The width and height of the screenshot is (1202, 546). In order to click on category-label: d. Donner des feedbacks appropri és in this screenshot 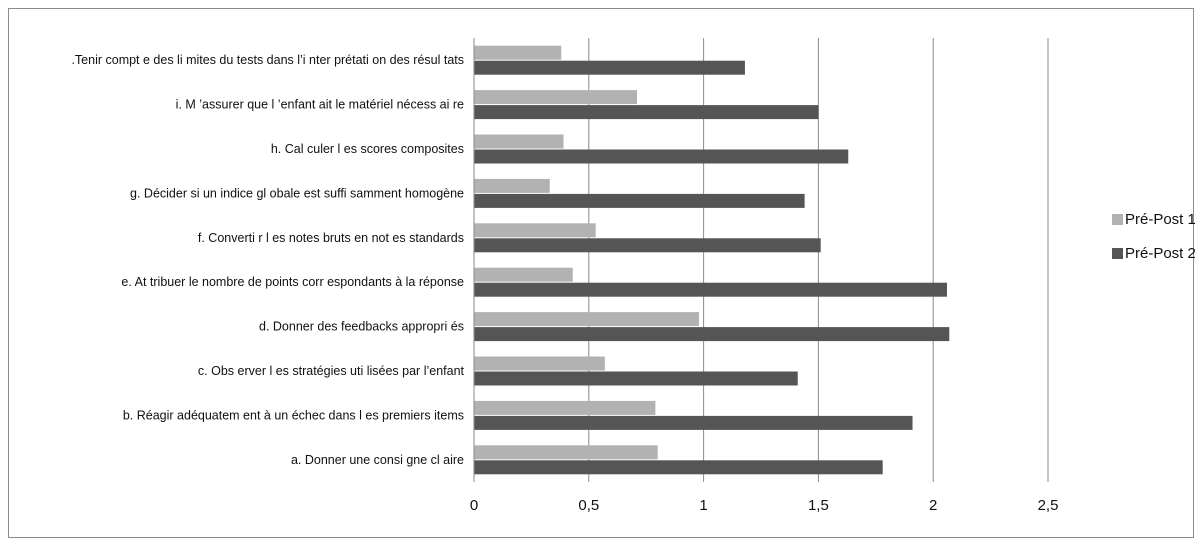, I will do `click(361, 327)`.